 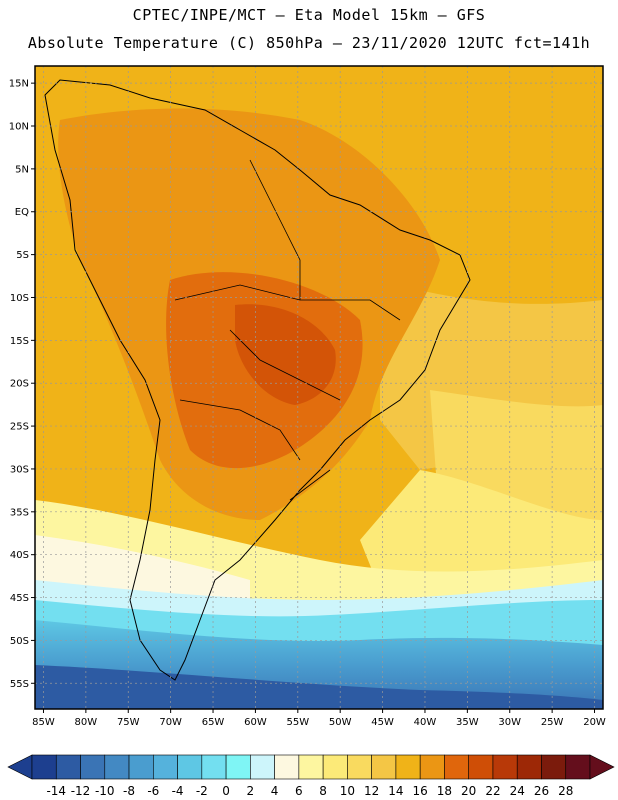 What do you see at coordinates (509, 722) in the screenshot?
I see `lon-tick-label: 30W` at bounding box center [509, 722].